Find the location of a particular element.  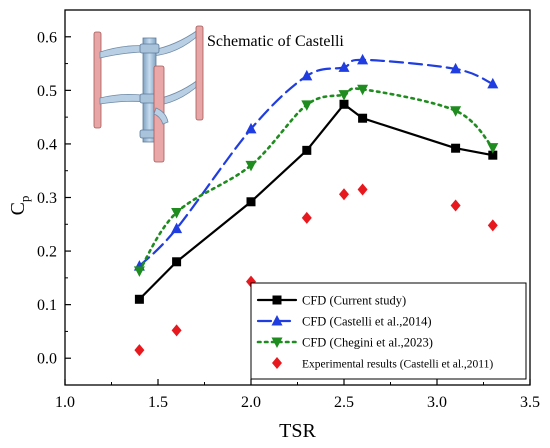

legend-entry-2: CFD (Chegini et al.,2023) is located at coordinates (344, 343).